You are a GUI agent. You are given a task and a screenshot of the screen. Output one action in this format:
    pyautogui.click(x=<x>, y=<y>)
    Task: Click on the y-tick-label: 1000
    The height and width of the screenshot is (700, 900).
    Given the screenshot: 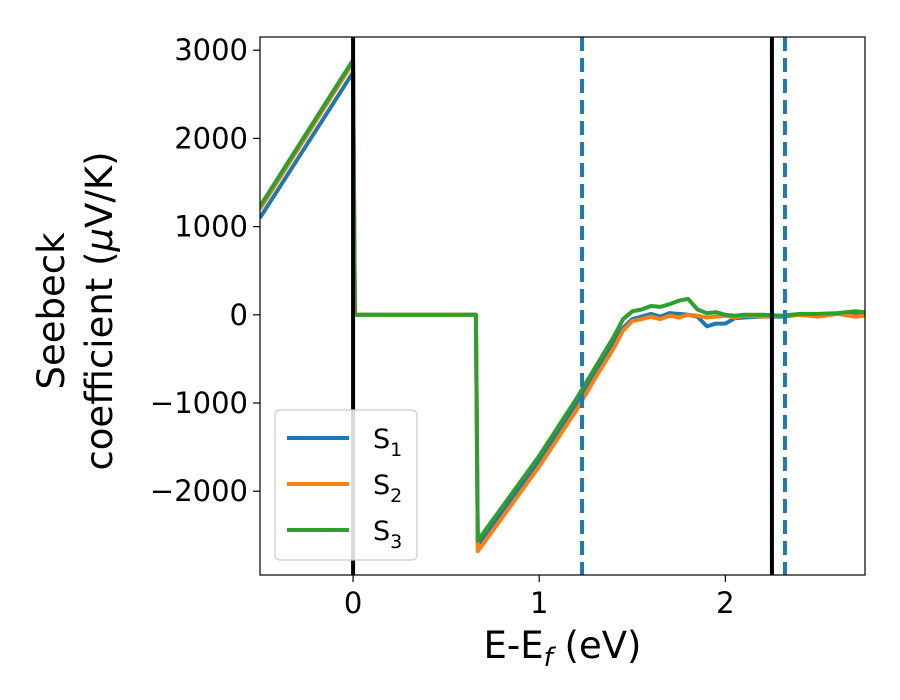 What is the action you would take?
    pyautogui.click(x=211, y=227)
    